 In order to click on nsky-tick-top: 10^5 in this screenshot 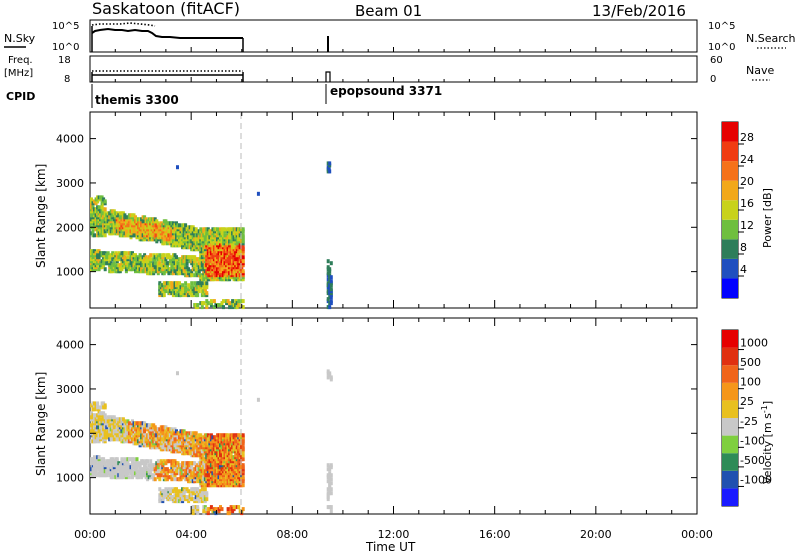, I will do `click(65, 26)`.